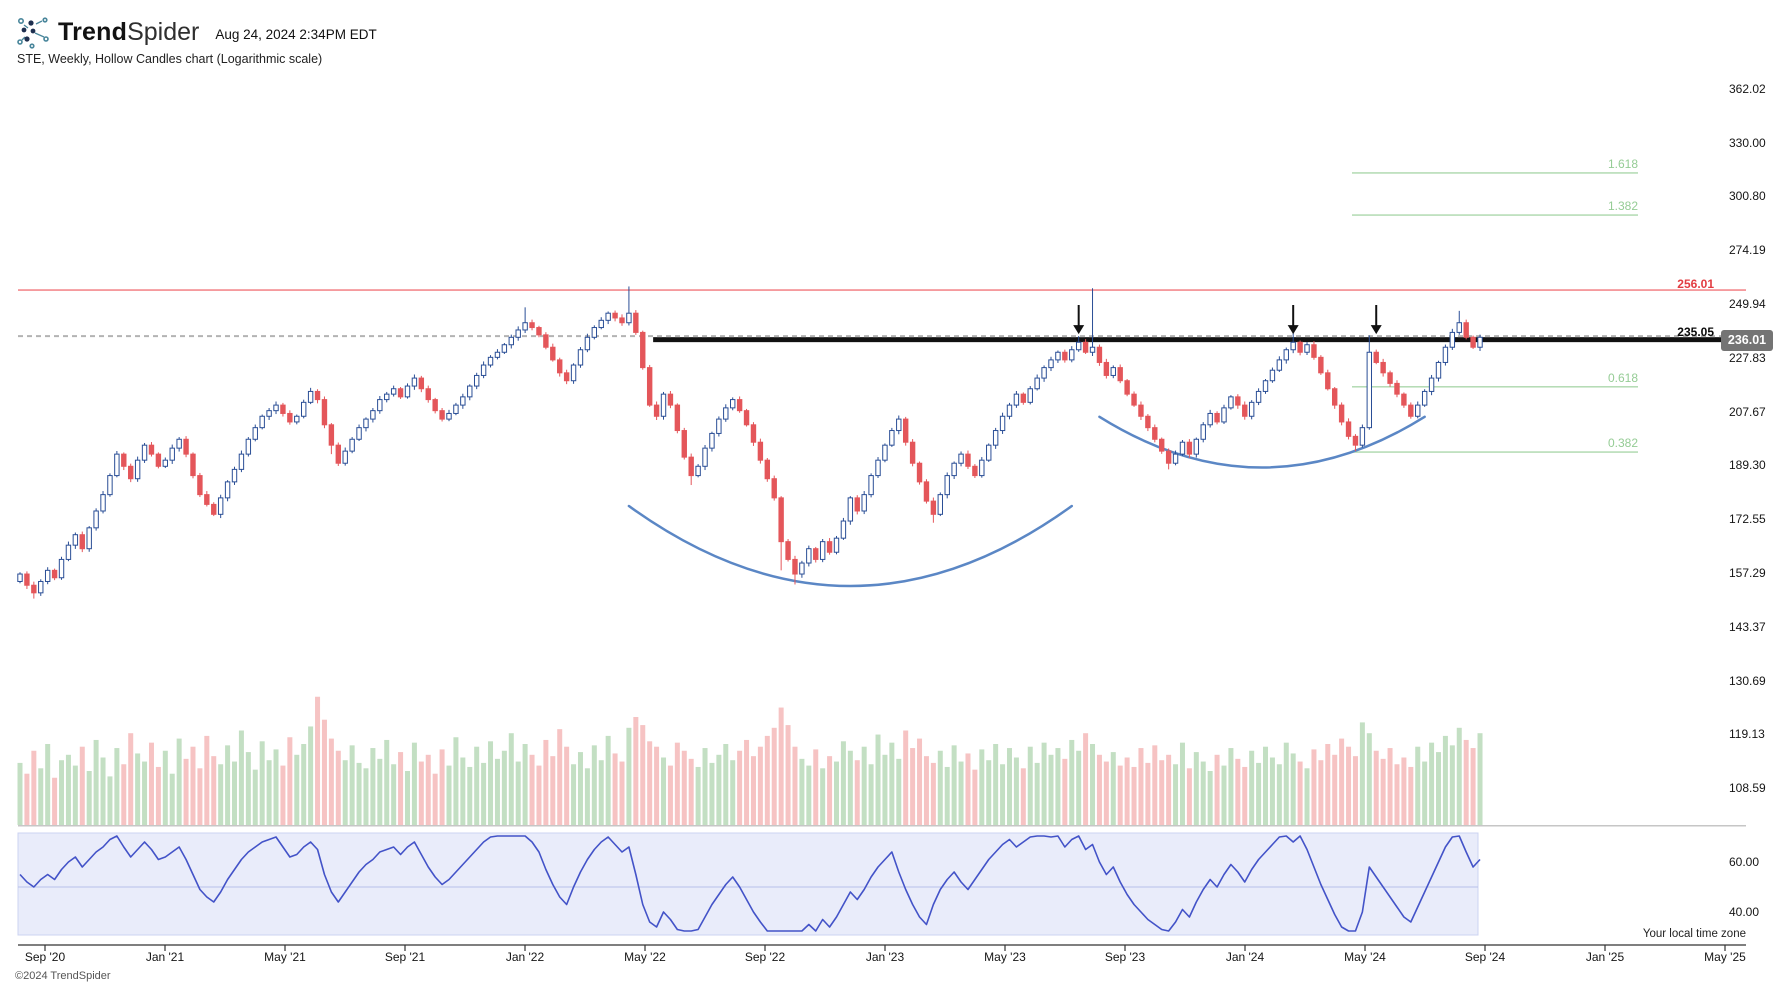 This screenshot has height=997, width=1792. What do you see at coordinates (750, 760) in the screenshot?
I see `volume-bars` at bounding box center [750, 760].